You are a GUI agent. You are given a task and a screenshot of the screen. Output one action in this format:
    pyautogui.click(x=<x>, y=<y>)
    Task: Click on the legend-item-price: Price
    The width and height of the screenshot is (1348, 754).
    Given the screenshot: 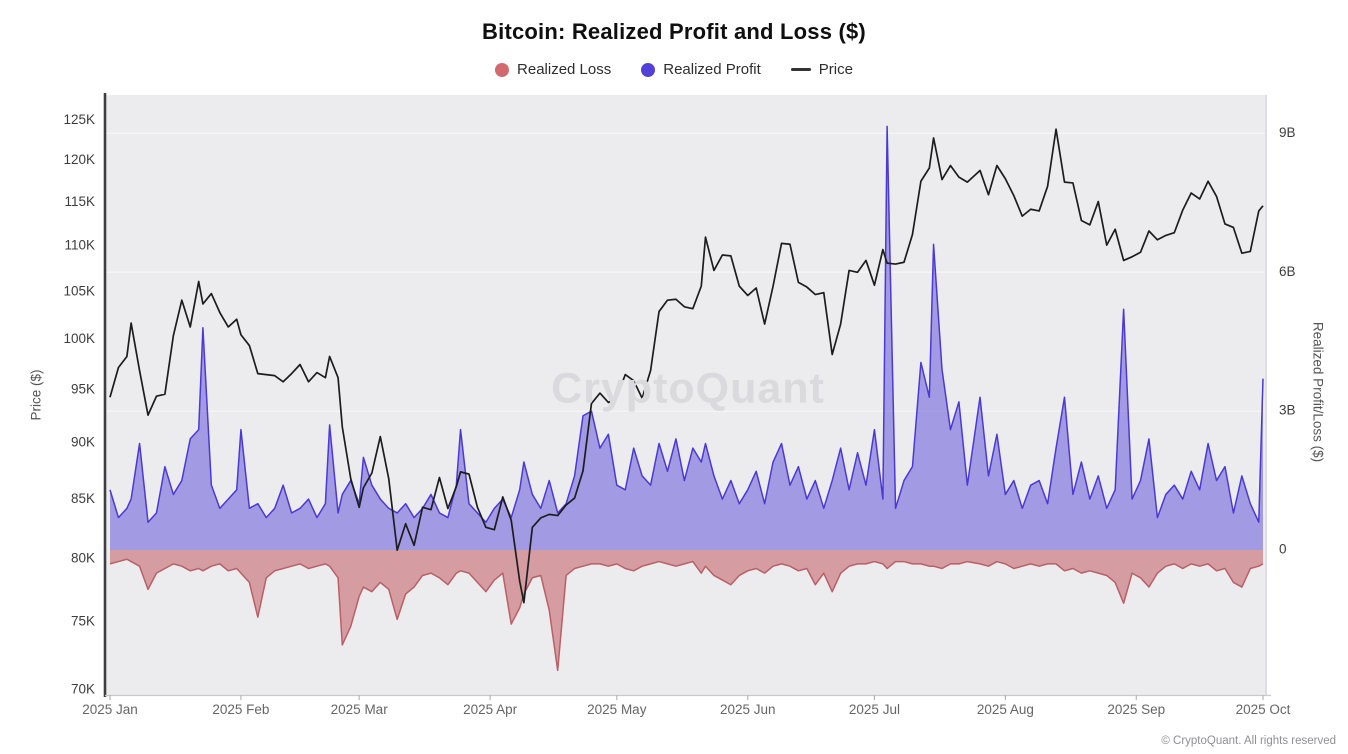 What is the action you would take?
    pyautogui.click(x=821, y=69)
    